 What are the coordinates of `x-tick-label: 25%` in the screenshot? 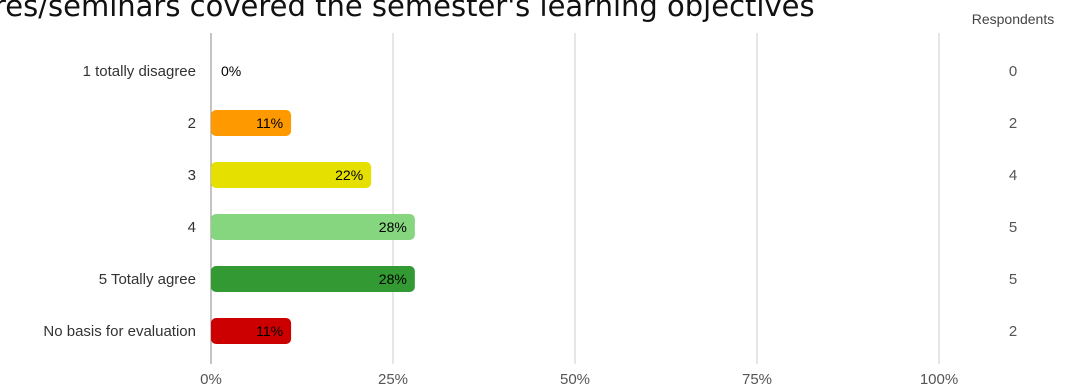 It's located at (393, 379).